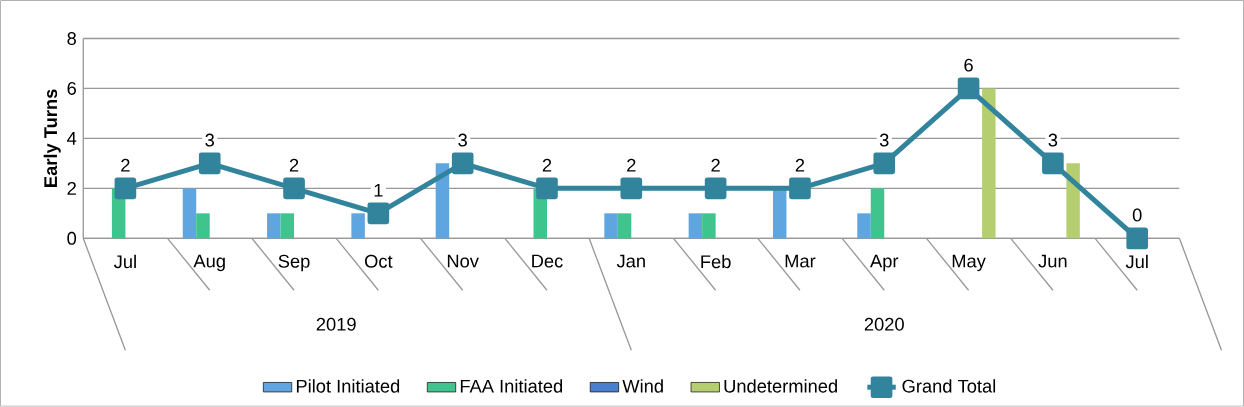  What do you see at coordinates (1137, 215) in the screenshot?
I see `data-label: 0` at bounding box center [1137, 215].